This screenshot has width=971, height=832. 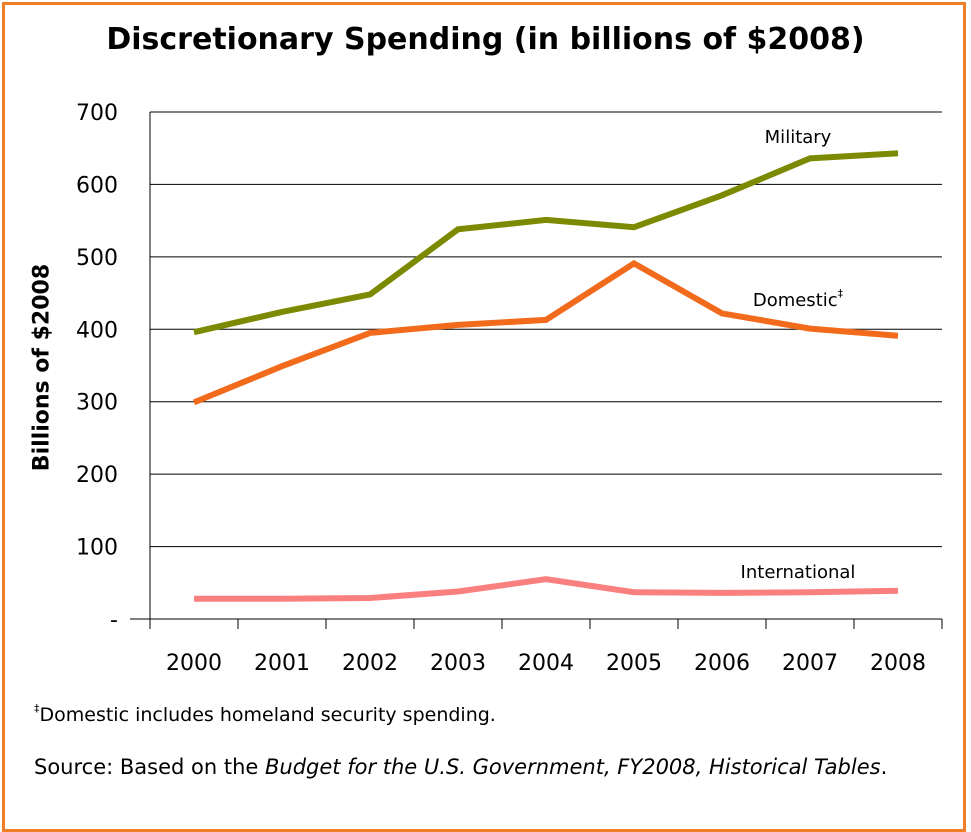 What do you see at coordinates (97, 475) in the screenshot?
I see `y-tick-label: 200` at bounding box center [97, 475].